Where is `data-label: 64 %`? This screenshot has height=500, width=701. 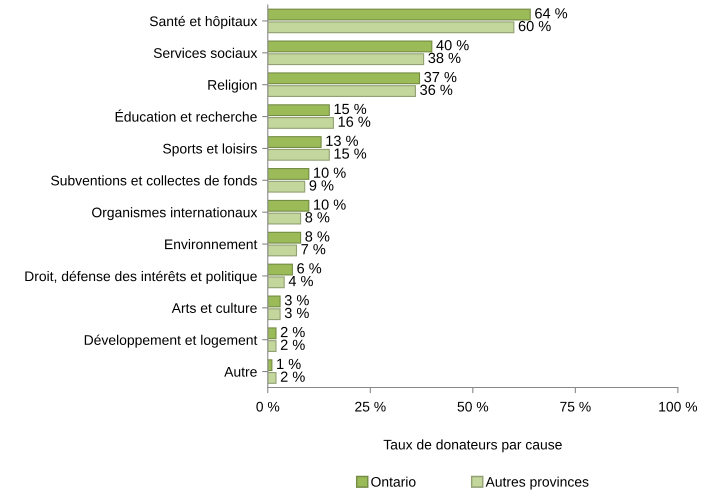 data-label: 64 % is located at coordinates (551, 13).